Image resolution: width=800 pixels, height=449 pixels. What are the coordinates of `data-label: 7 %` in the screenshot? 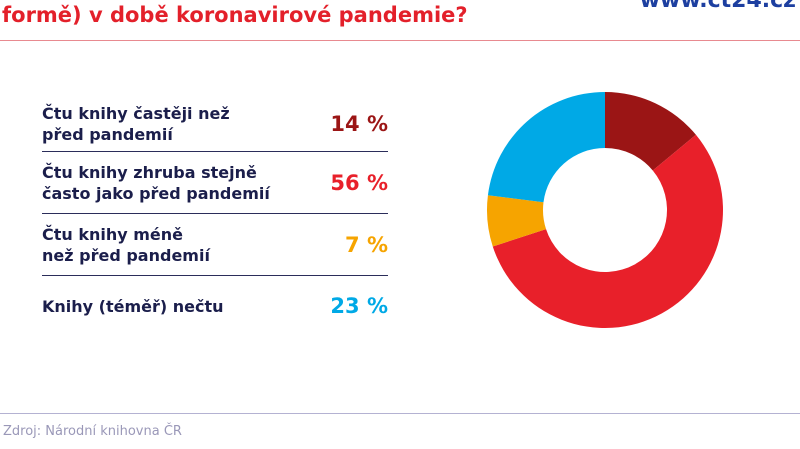 It's located at (366, 244).